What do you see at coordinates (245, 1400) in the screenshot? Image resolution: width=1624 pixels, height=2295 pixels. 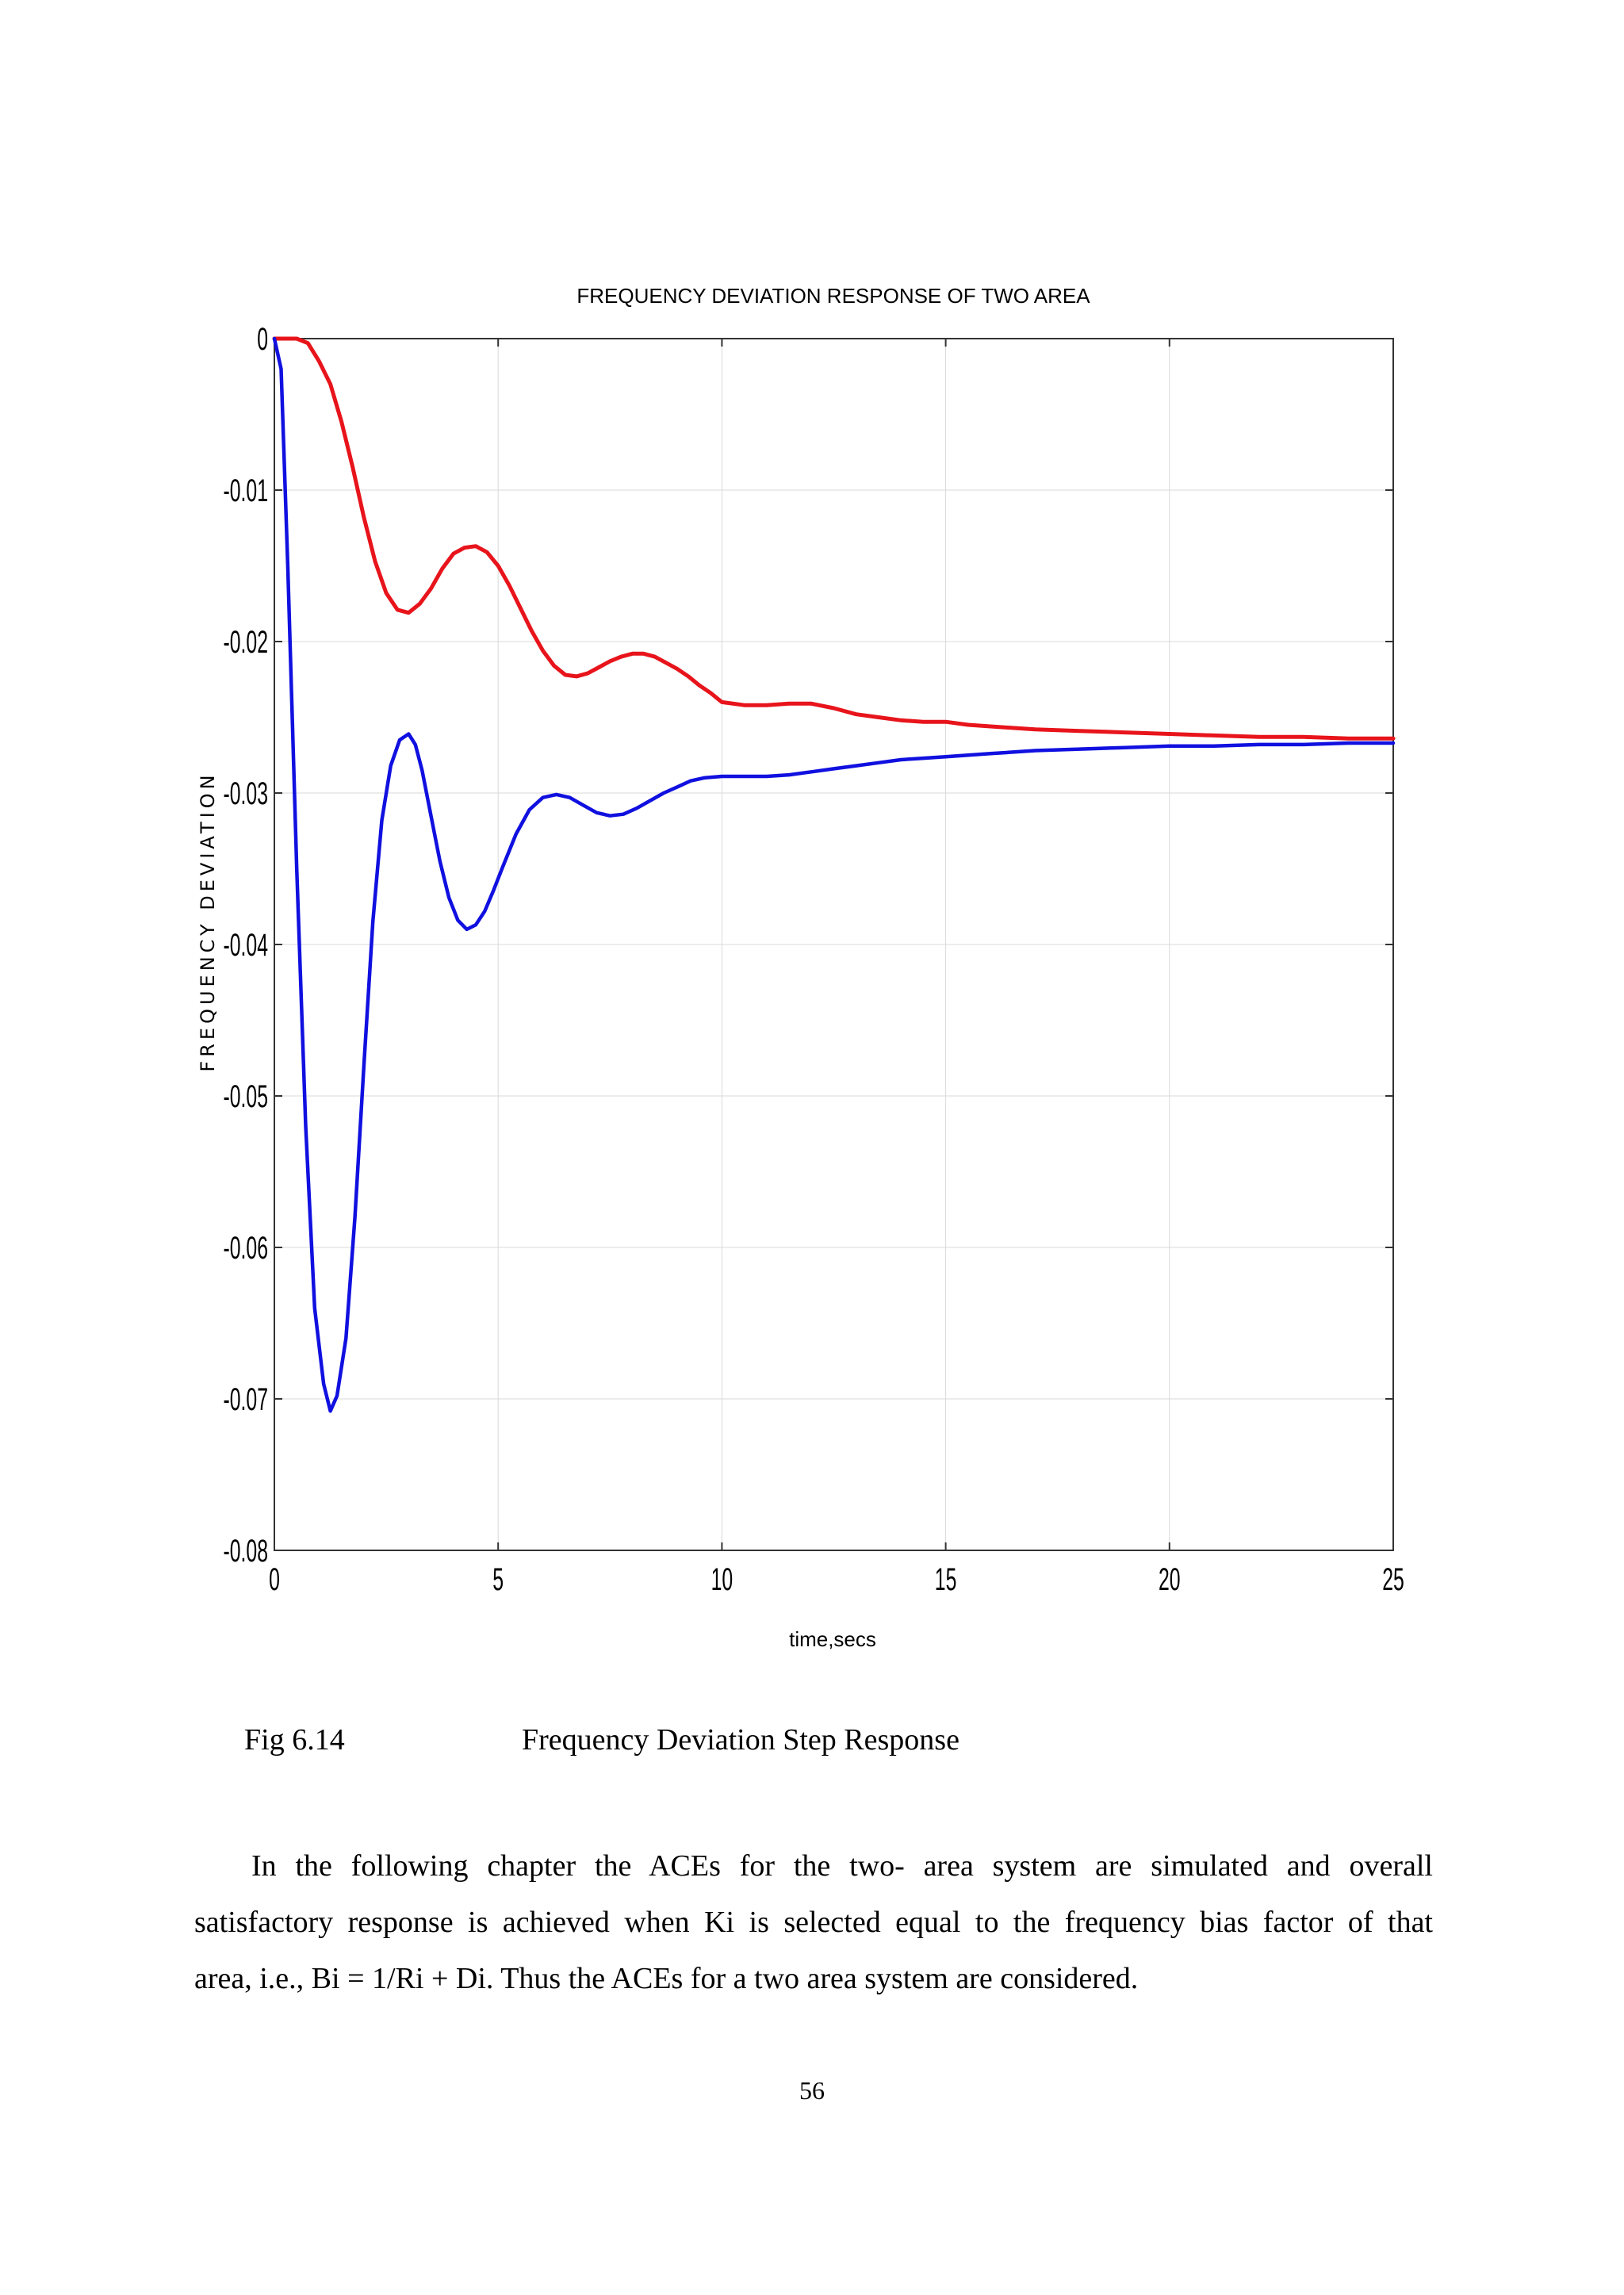 I see `y-tick-label: -0.07` at bounding box center [245, 1400].